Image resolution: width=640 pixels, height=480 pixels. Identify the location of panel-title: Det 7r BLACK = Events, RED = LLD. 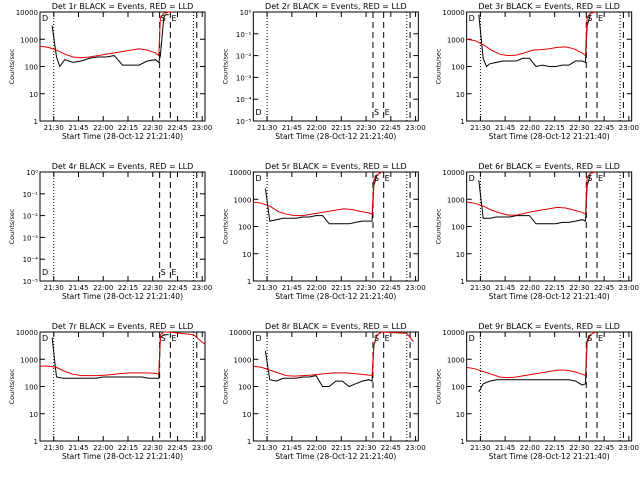
(123, 326).